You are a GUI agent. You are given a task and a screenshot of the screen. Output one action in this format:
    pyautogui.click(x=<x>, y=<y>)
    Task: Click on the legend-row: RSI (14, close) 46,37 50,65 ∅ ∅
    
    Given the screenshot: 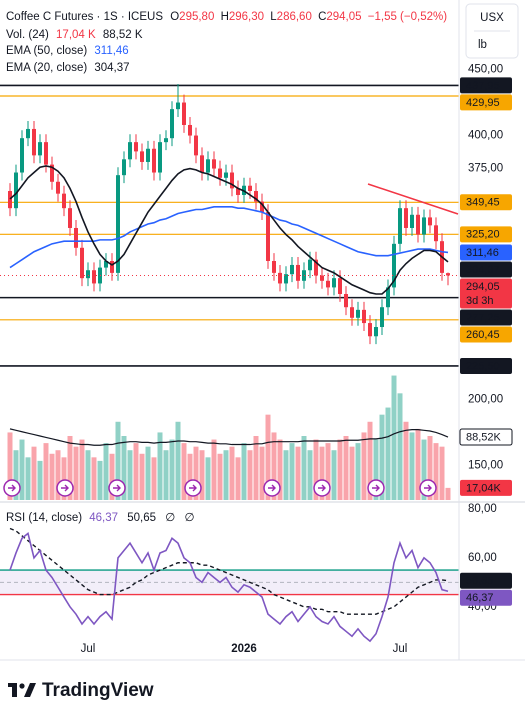 What is the action you would take?
    pyautogui.click(x=100, y=518)
    